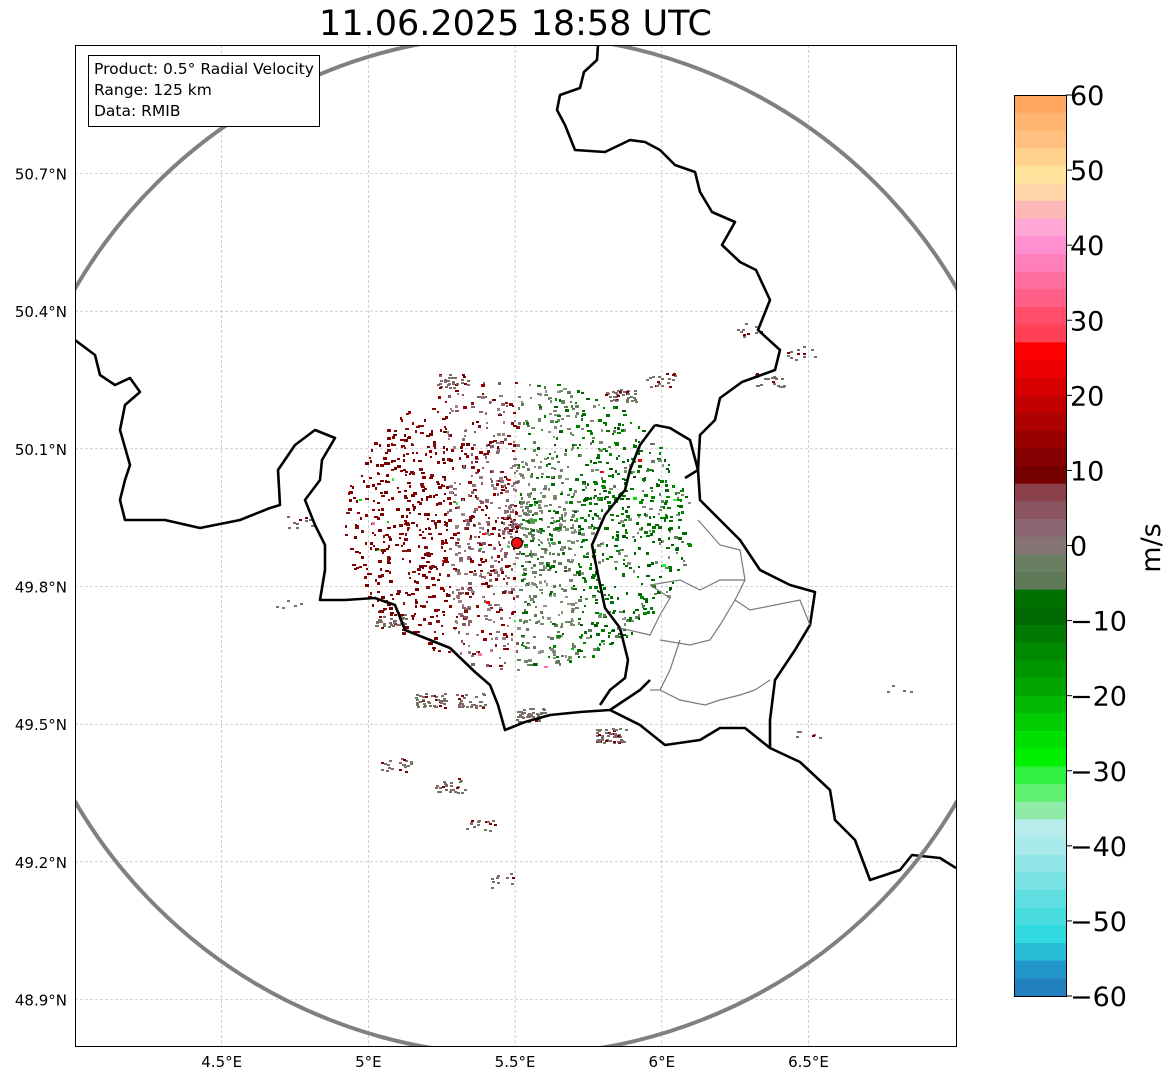  I want to click on x-tick-label: 6°E, so click(662, 1062).